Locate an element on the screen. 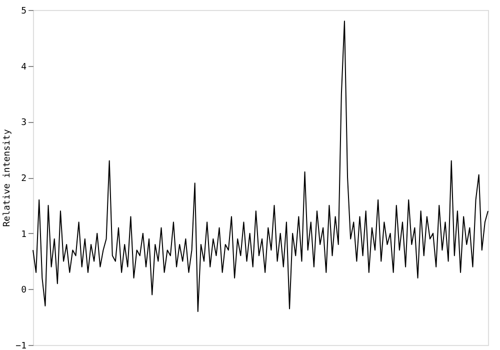 This screenshot has height=350, width=500. y-tick-label: 1 is located at coordinates (23, 235).